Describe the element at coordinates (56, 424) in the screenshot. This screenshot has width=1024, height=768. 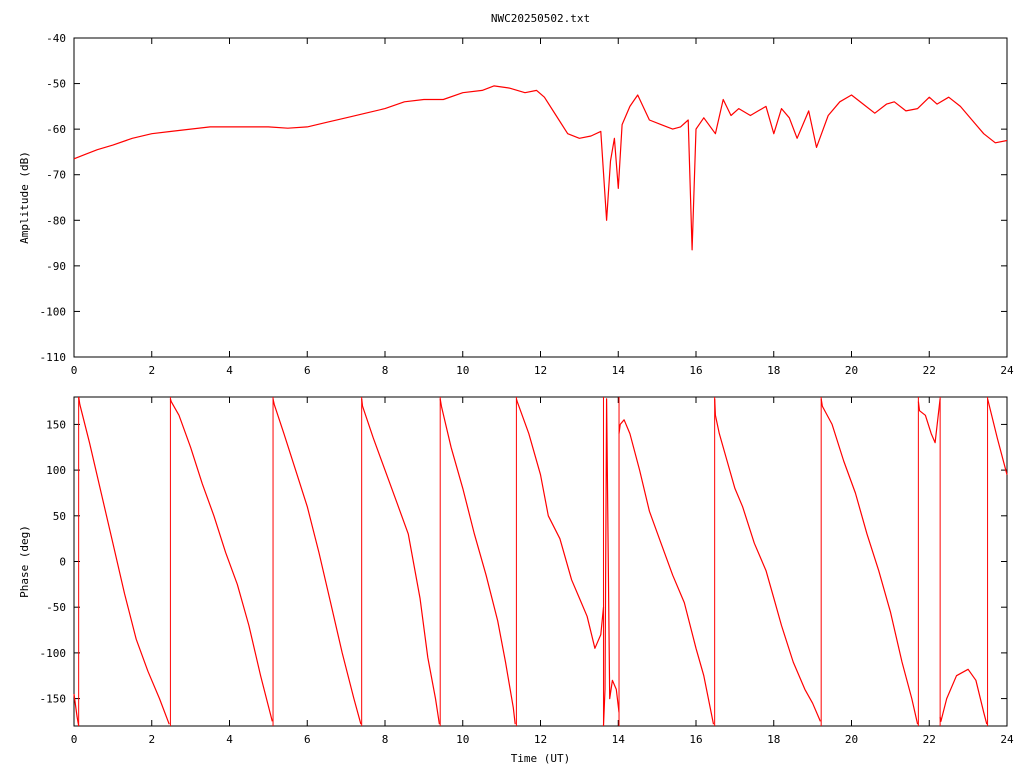
I see `phase-ytick-label: 150` at that location.